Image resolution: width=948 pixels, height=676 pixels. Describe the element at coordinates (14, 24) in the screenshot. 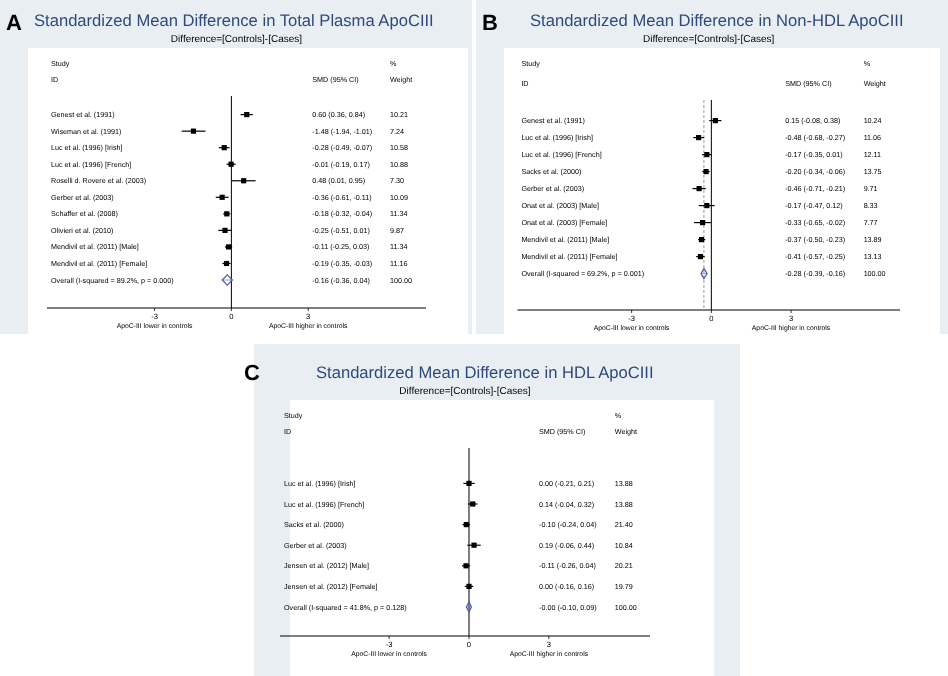

I see `text: A` at that location.